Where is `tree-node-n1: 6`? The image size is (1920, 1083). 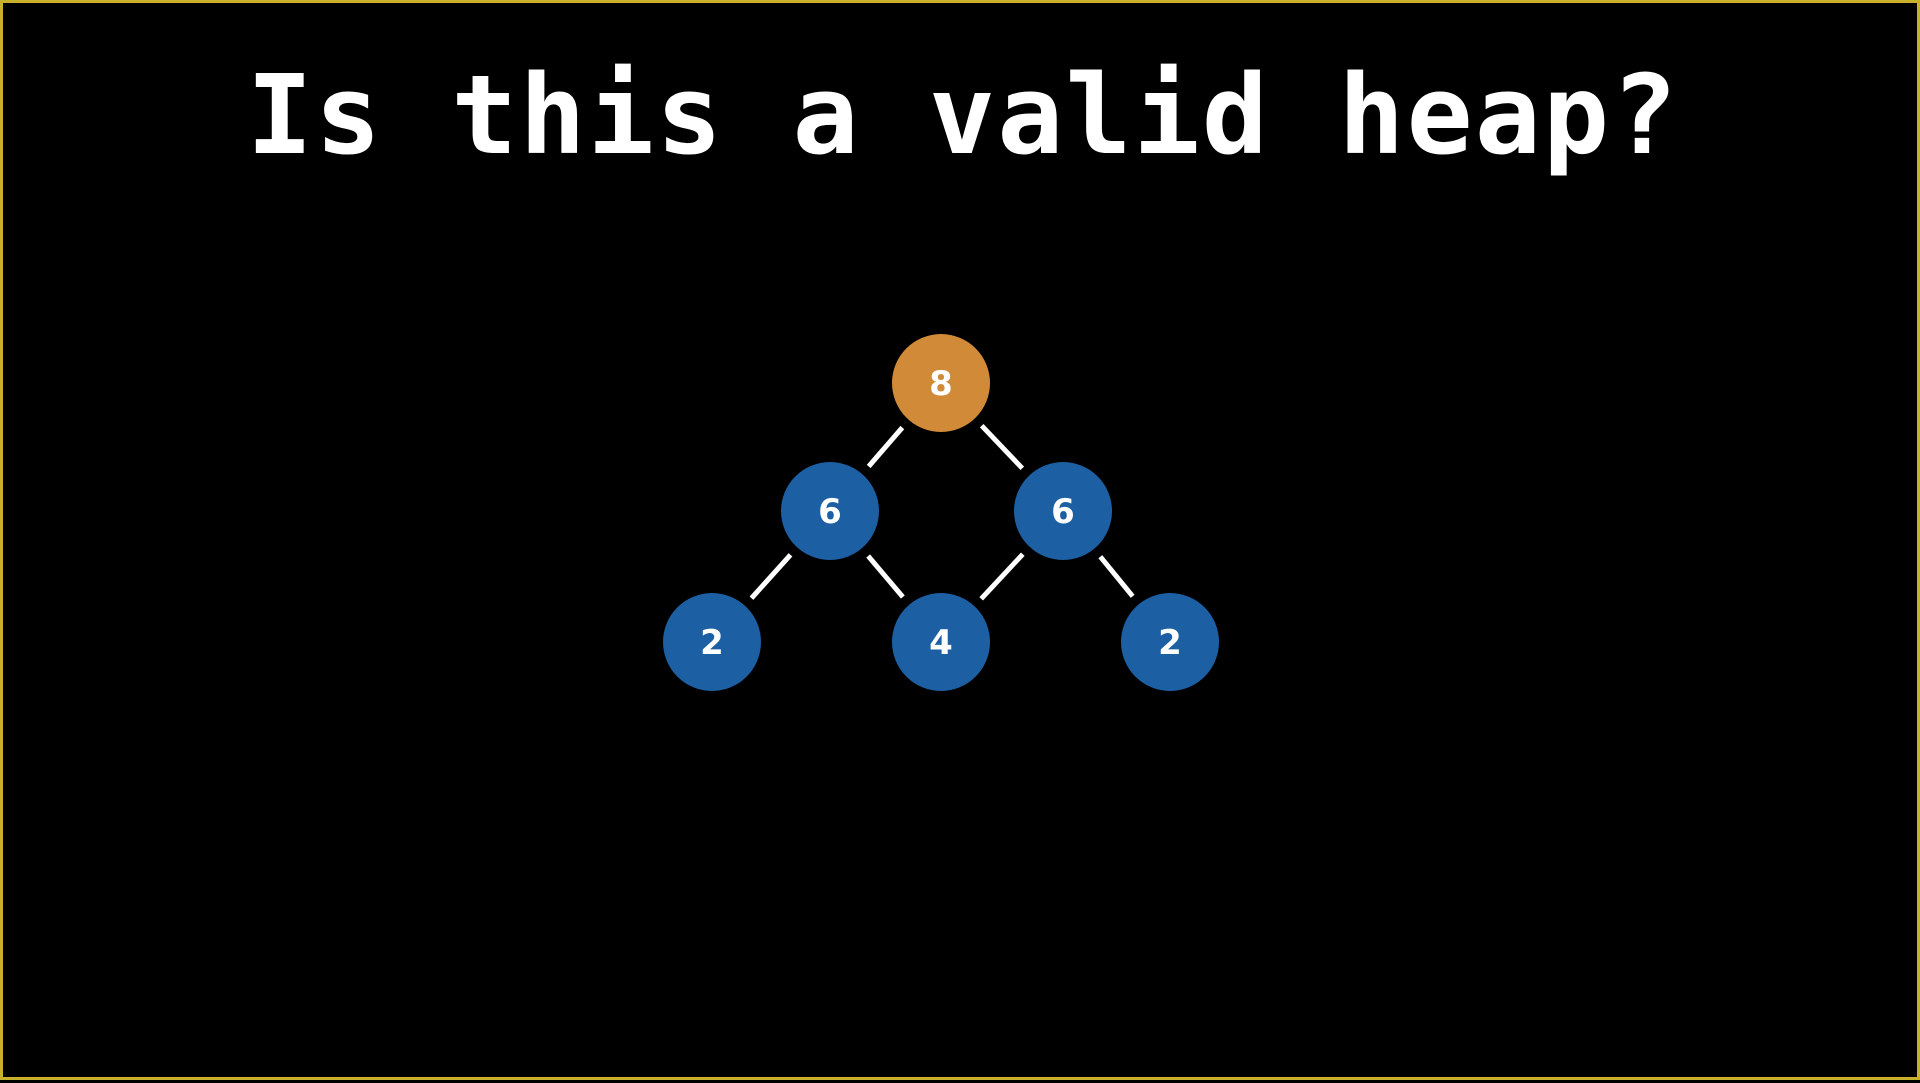 tree-node-n1: 6 is located at coordinates (830, 511).